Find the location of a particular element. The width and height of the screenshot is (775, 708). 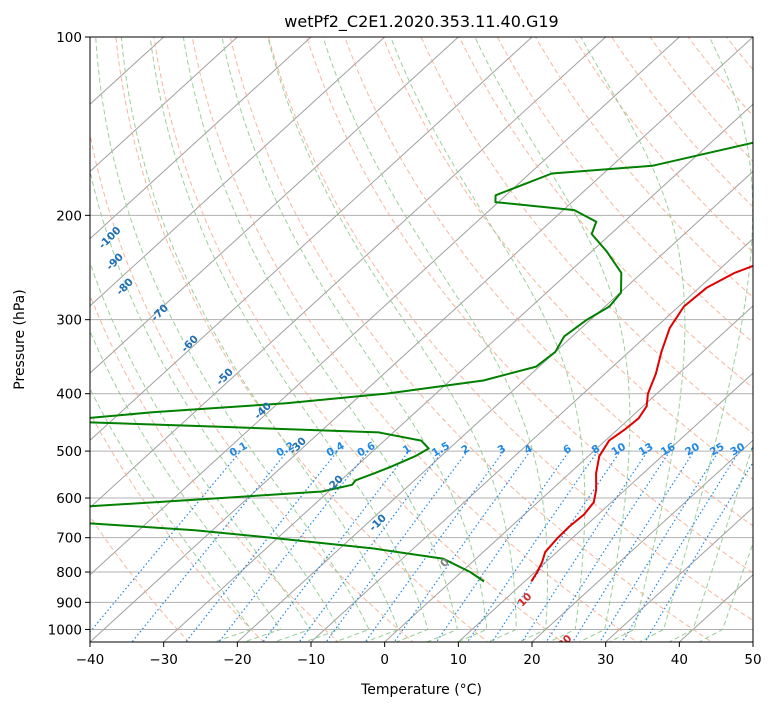

x-tick-label: 0 is located at coordinates (384, 660).